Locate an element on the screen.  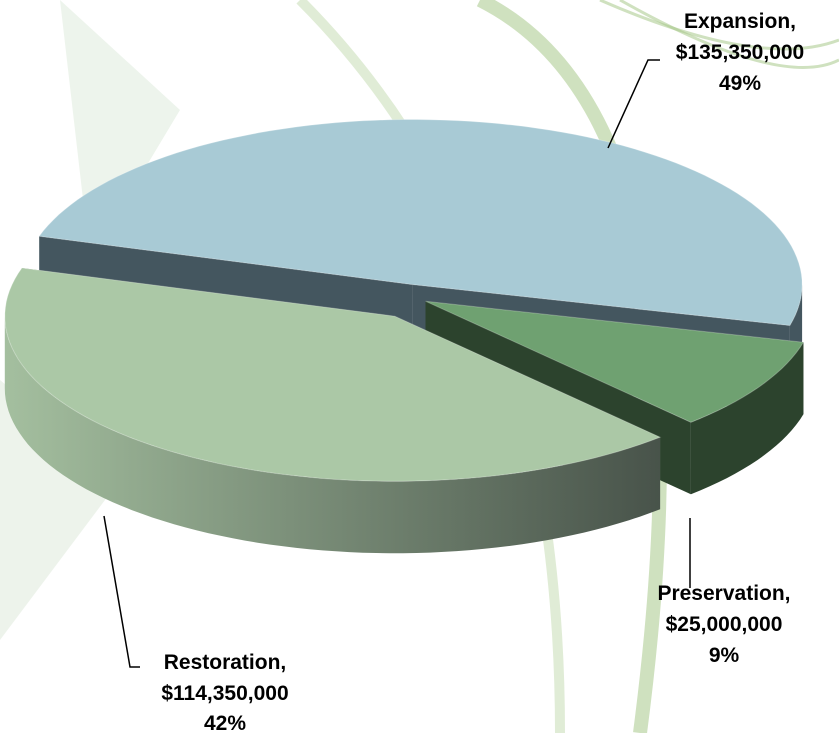
category-label: Preservation, is located at coordinates (723, 593).